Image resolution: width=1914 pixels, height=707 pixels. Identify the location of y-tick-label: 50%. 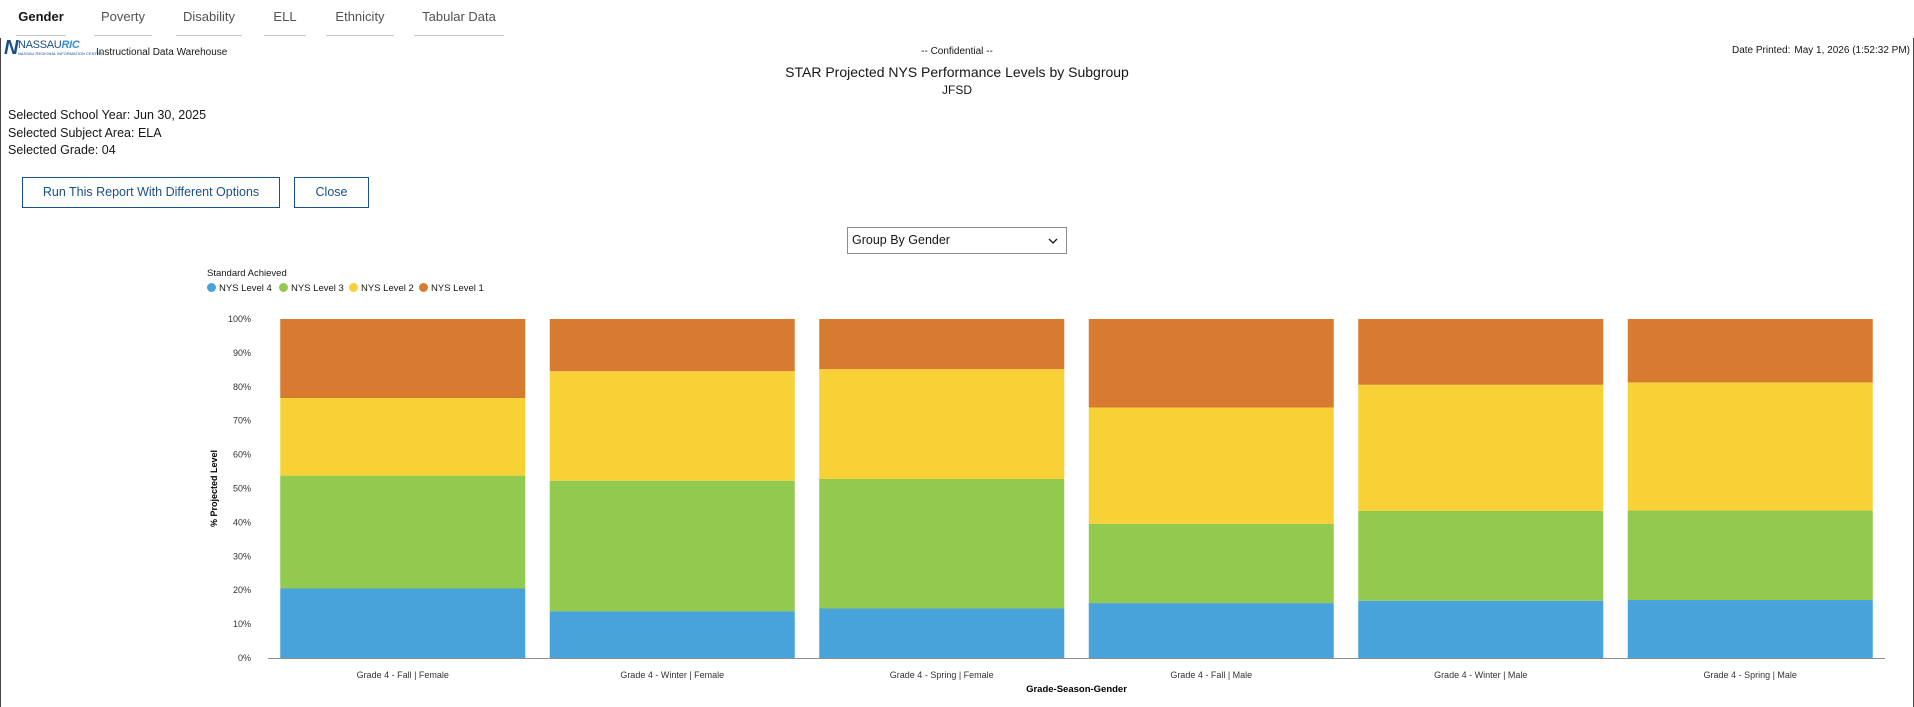
(242, 489).